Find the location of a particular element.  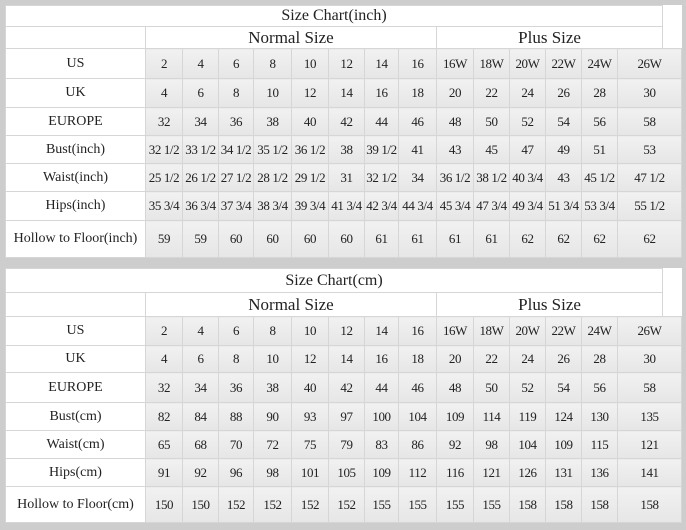

size-value: 72 is located at coordinates (272, 444).